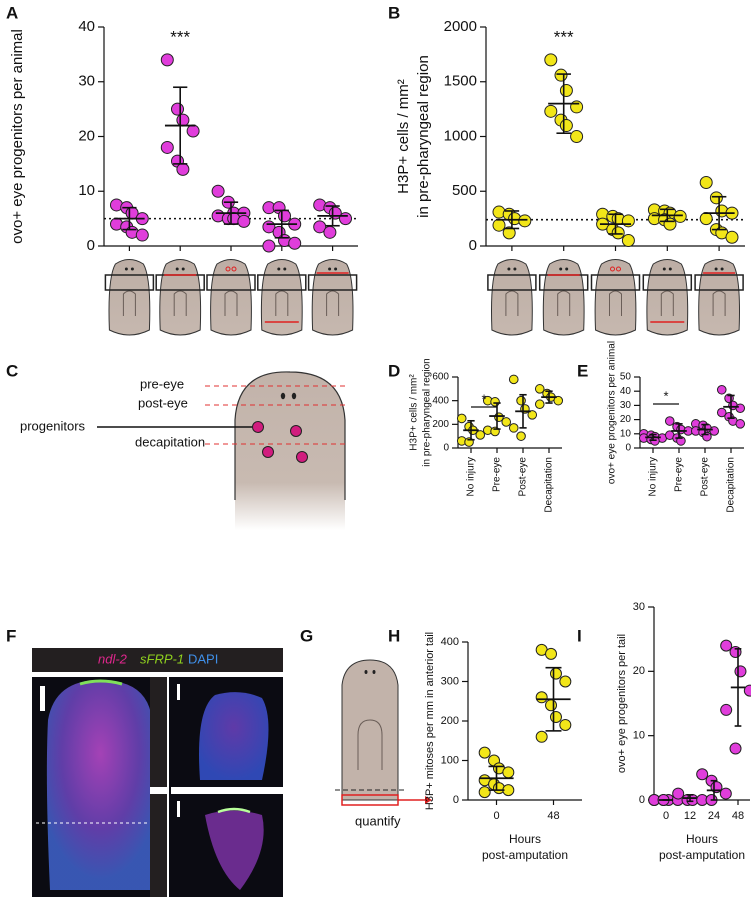  What do you see at coordinates (158, 845) in the screenshot?
I see `strip` at bounding box center [158, 845].